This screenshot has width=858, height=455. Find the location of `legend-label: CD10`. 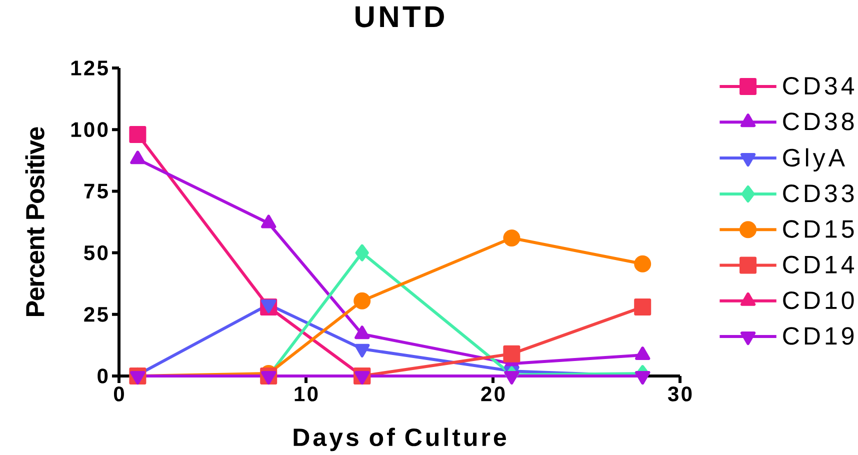

legend-label: CD10 is located at coordinates (818, 300).